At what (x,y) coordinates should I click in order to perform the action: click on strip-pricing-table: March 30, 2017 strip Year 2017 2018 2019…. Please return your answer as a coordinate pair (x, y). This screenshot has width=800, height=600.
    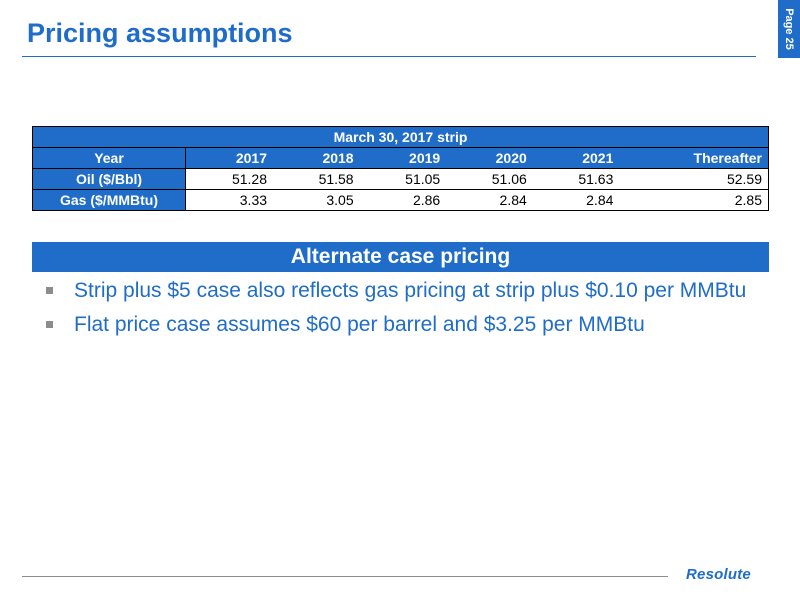
    Looking at the image, I should click on (401, 168).